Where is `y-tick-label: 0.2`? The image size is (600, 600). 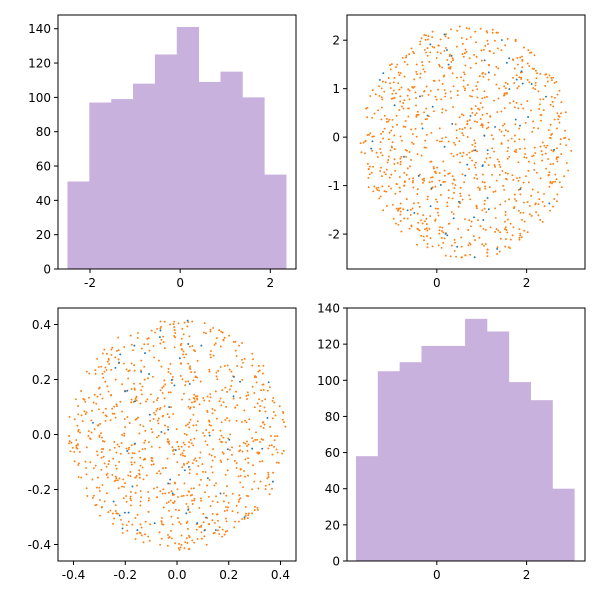 y-tick-label: 0.2 is located at coordinates (41, 380).